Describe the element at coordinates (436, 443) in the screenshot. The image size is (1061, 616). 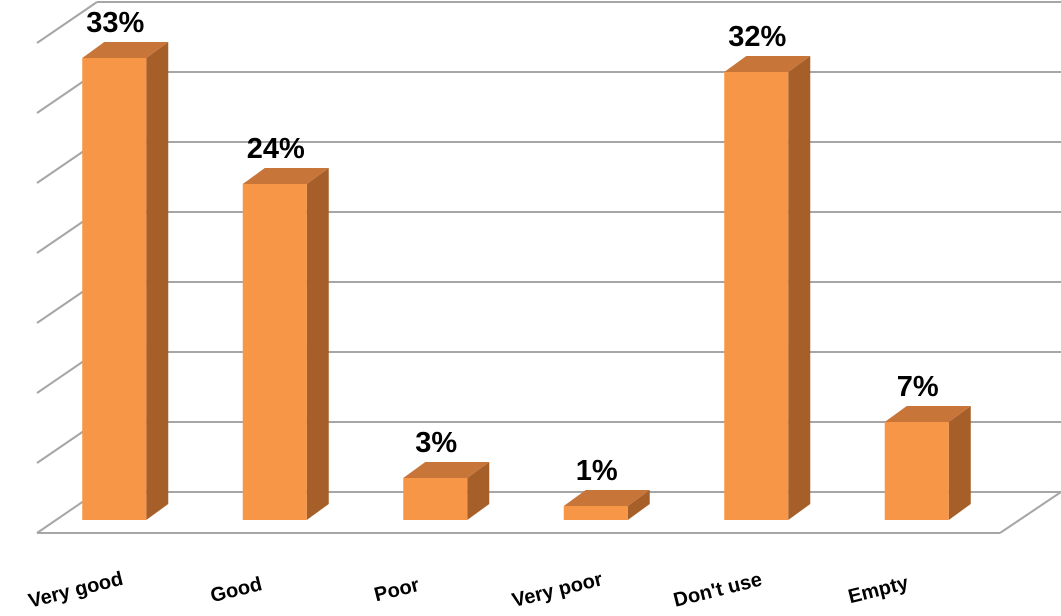
I see `data-label: 3%` at that location.